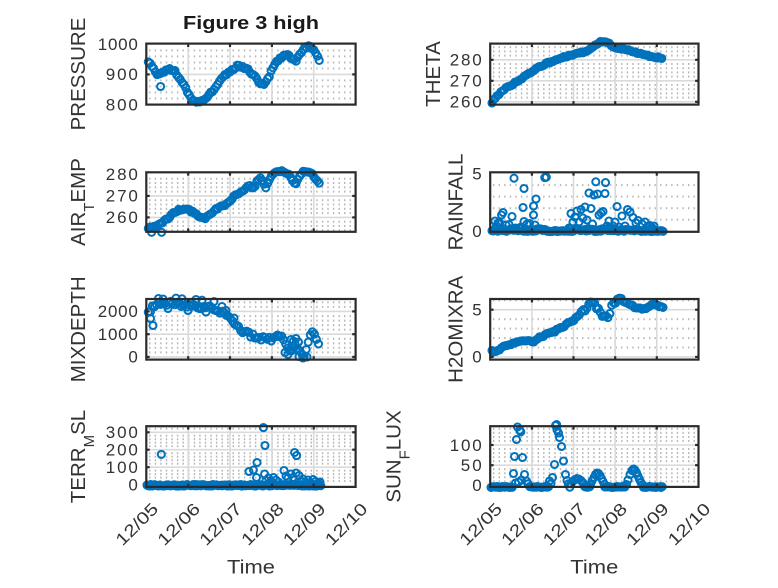 The image size is (778, 588). I want to click on svg-text: MIXDEPTH, so click(78, 329).